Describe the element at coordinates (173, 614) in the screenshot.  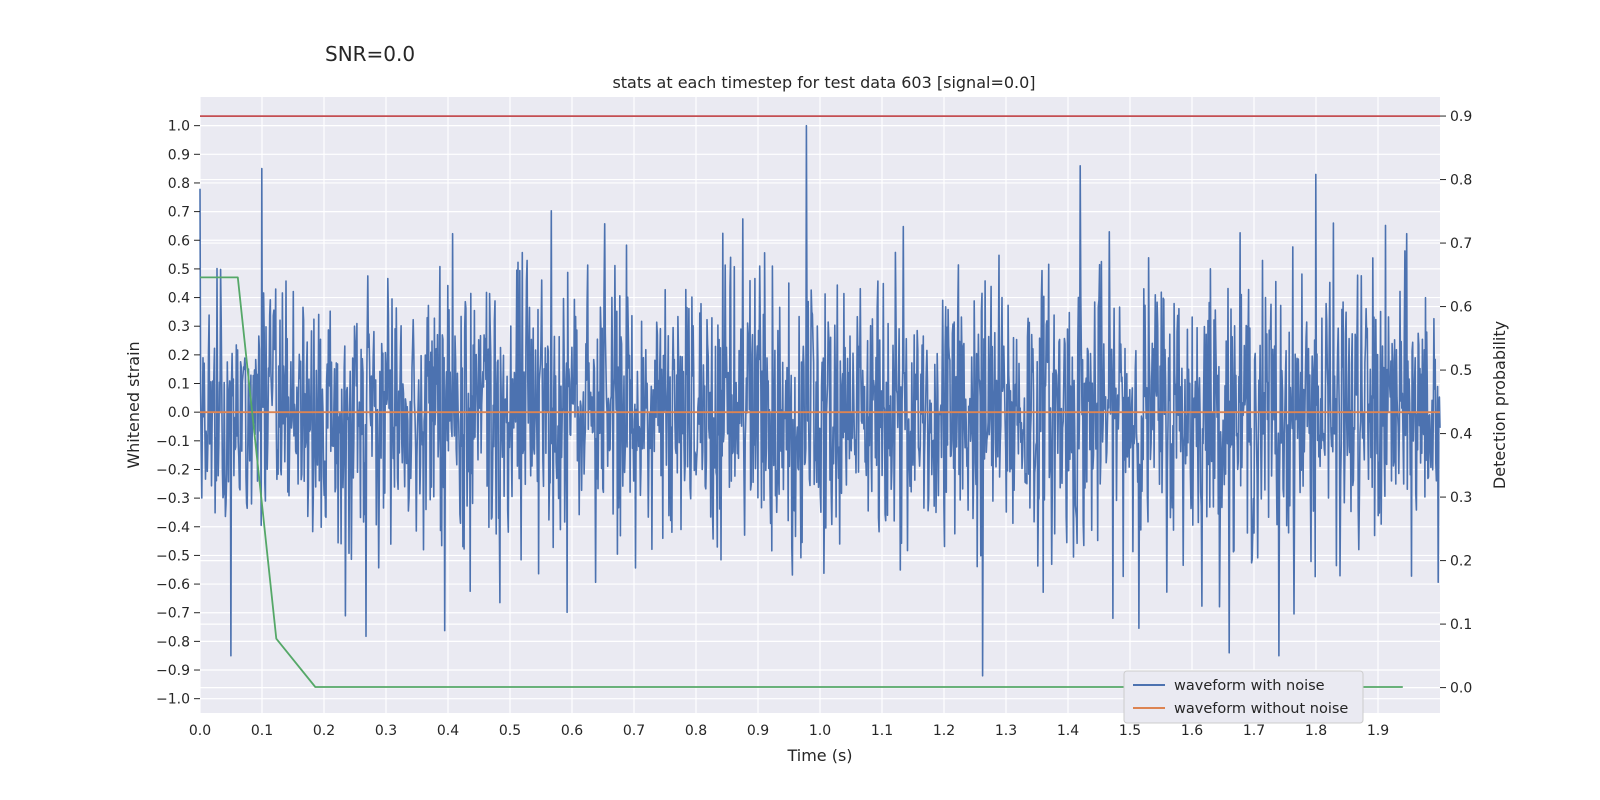
I see `y-left-tick-label: −0.7` at that location.